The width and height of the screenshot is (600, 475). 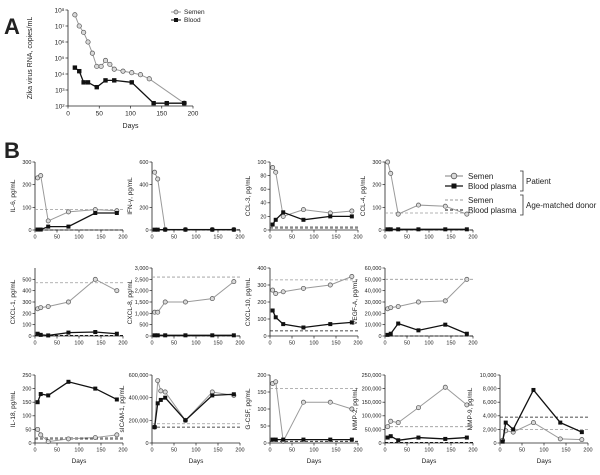 I want to click on y-axis-label: MMP-9, pg/mL, so click(x=470, y=408).